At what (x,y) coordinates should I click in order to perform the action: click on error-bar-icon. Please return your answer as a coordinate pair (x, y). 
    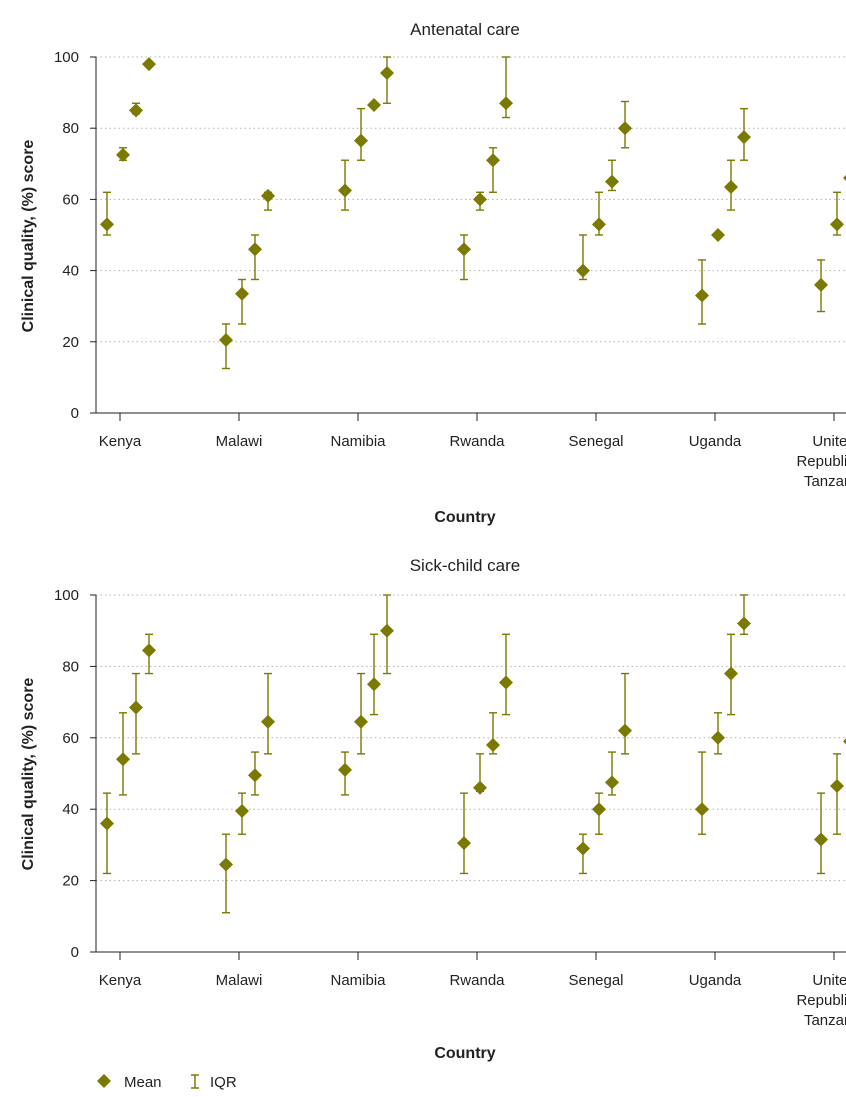
    Looking at the image, I should click on (195, 1081).